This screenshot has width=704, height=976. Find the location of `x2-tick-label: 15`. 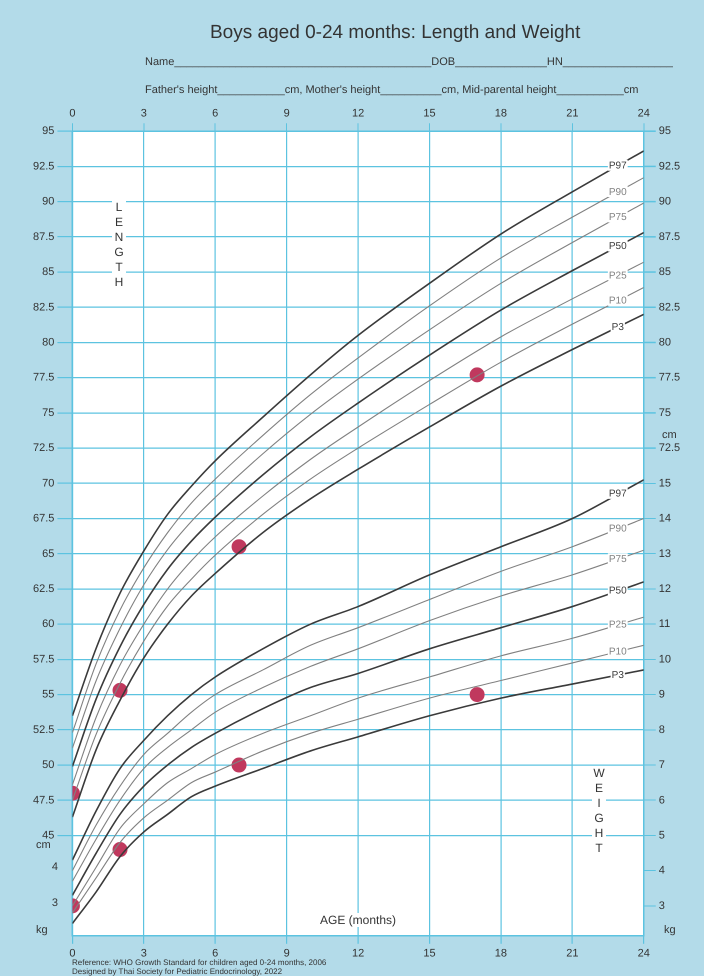

x2-tick-label: 15 is located at coordinates (429, 114).